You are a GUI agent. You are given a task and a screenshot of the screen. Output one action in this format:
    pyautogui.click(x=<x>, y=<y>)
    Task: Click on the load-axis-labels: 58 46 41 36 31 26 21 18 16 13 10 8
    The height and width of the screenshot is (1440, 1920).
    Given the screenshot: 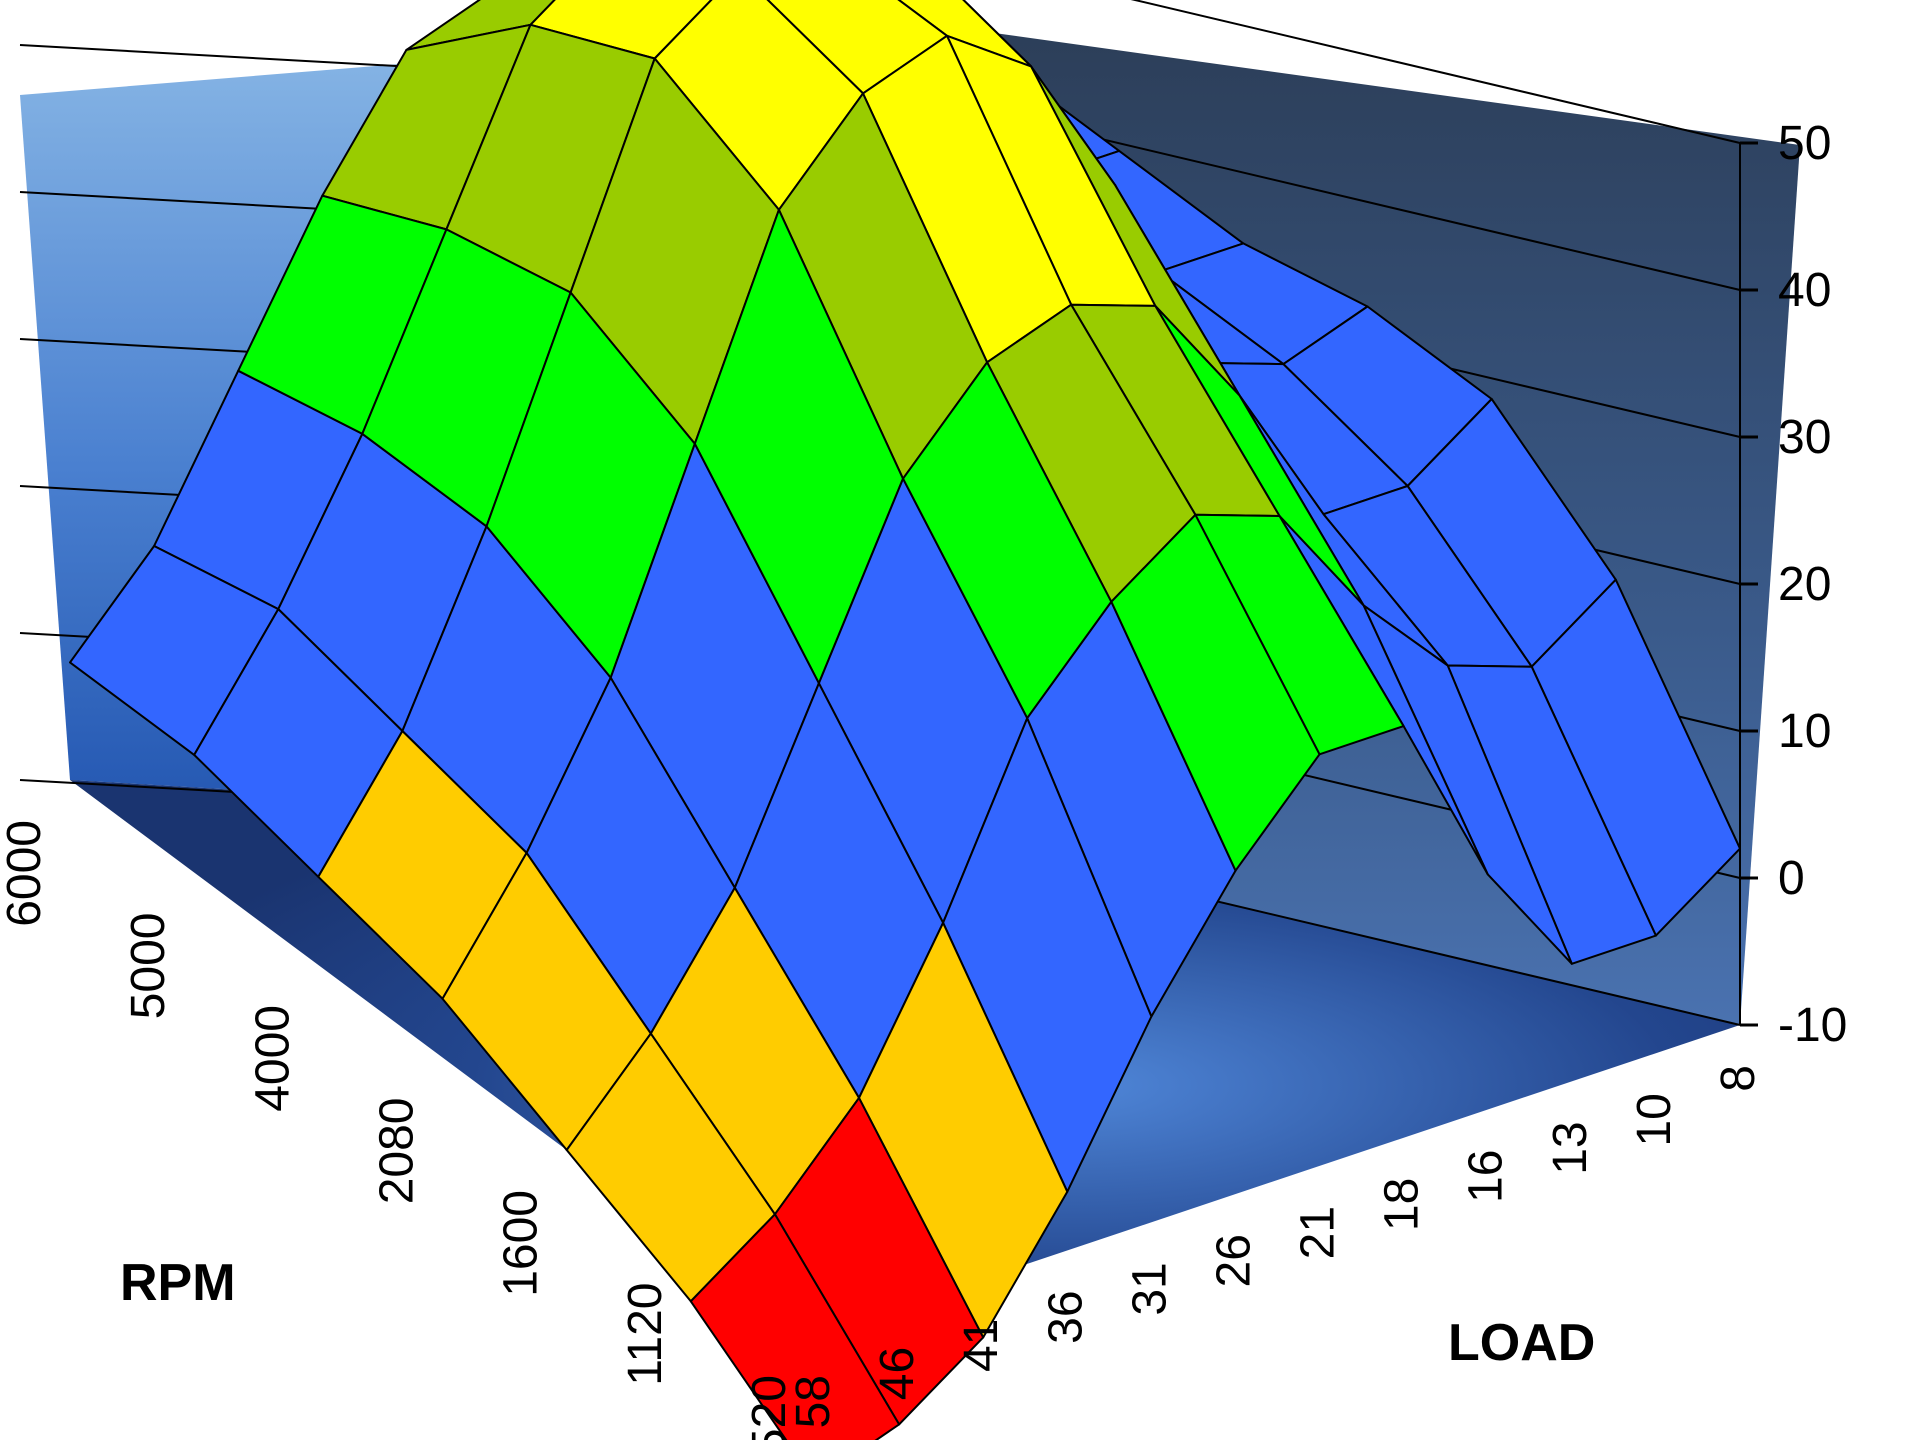 What is the action you would take?
    pyautogui.click(x=1276, y=1246)
    